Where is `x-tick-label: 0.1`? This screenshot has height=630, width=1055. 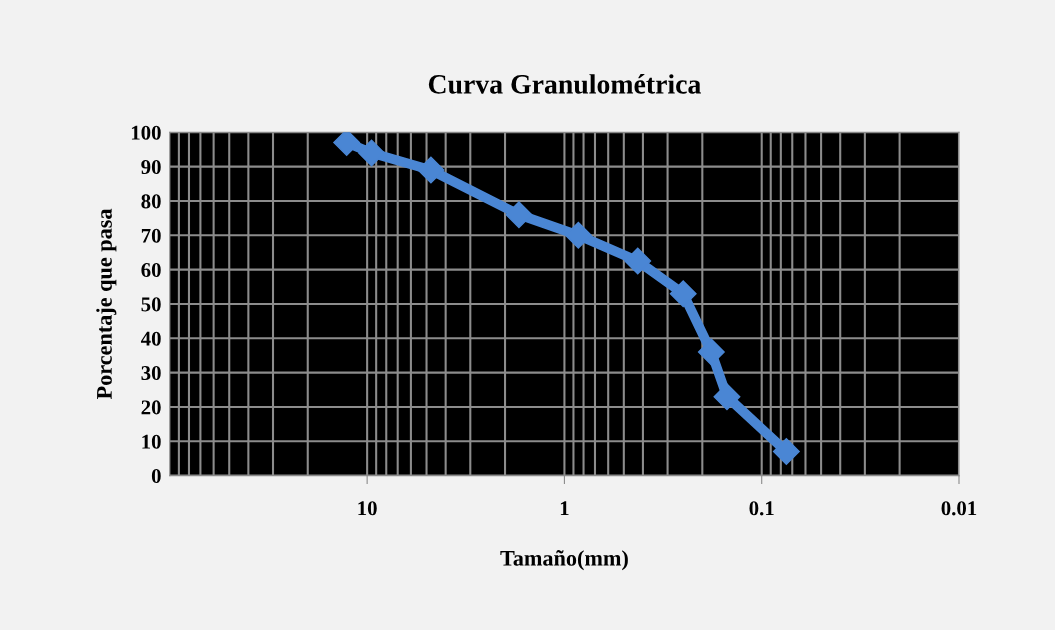
x-tick-label: 0.1 is located at coordinates (761, 508).